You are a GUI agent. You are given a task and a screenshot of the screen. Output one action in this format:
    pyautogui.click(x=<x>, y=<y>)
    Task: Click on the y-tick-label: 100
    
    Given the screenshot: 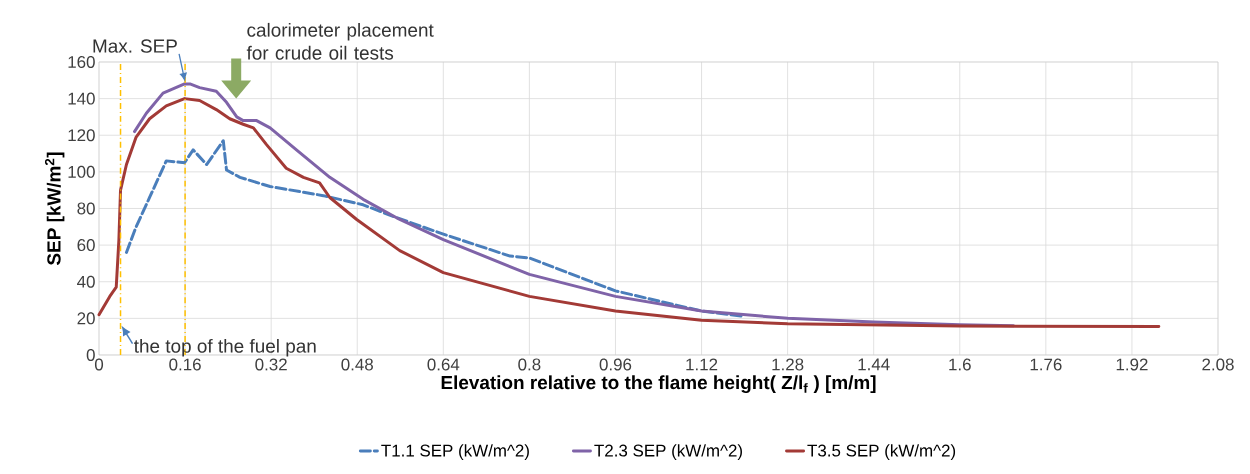 What is the action you would take?
    pyautogui.click(x=81, y=171)
    